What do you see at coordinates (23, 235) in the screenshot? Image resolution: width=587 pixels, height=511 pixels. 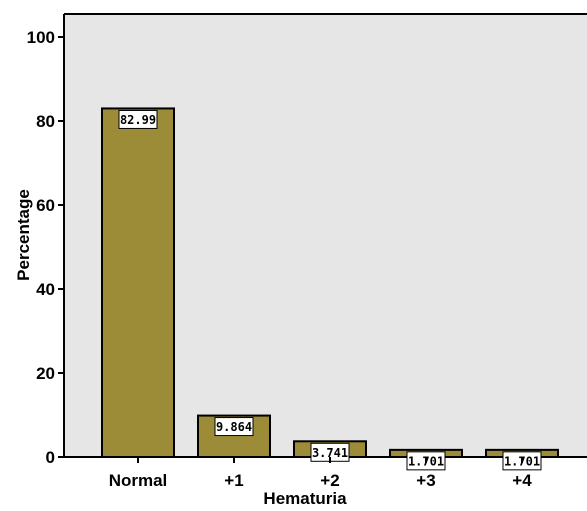 I see `y-axis-title: Percentage` at bounding box center [23, 235].